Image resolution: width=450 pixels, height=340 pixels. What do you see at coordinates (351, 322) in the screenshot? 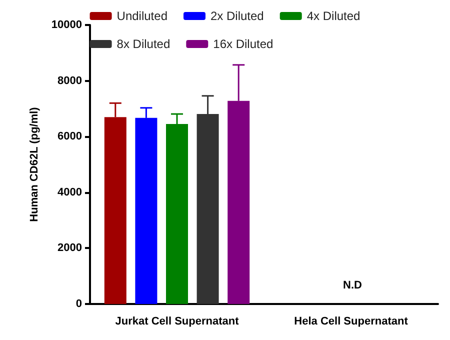
I see `x-tick-label: Hela Cell Supernatant` at bounding box center [351, 322].